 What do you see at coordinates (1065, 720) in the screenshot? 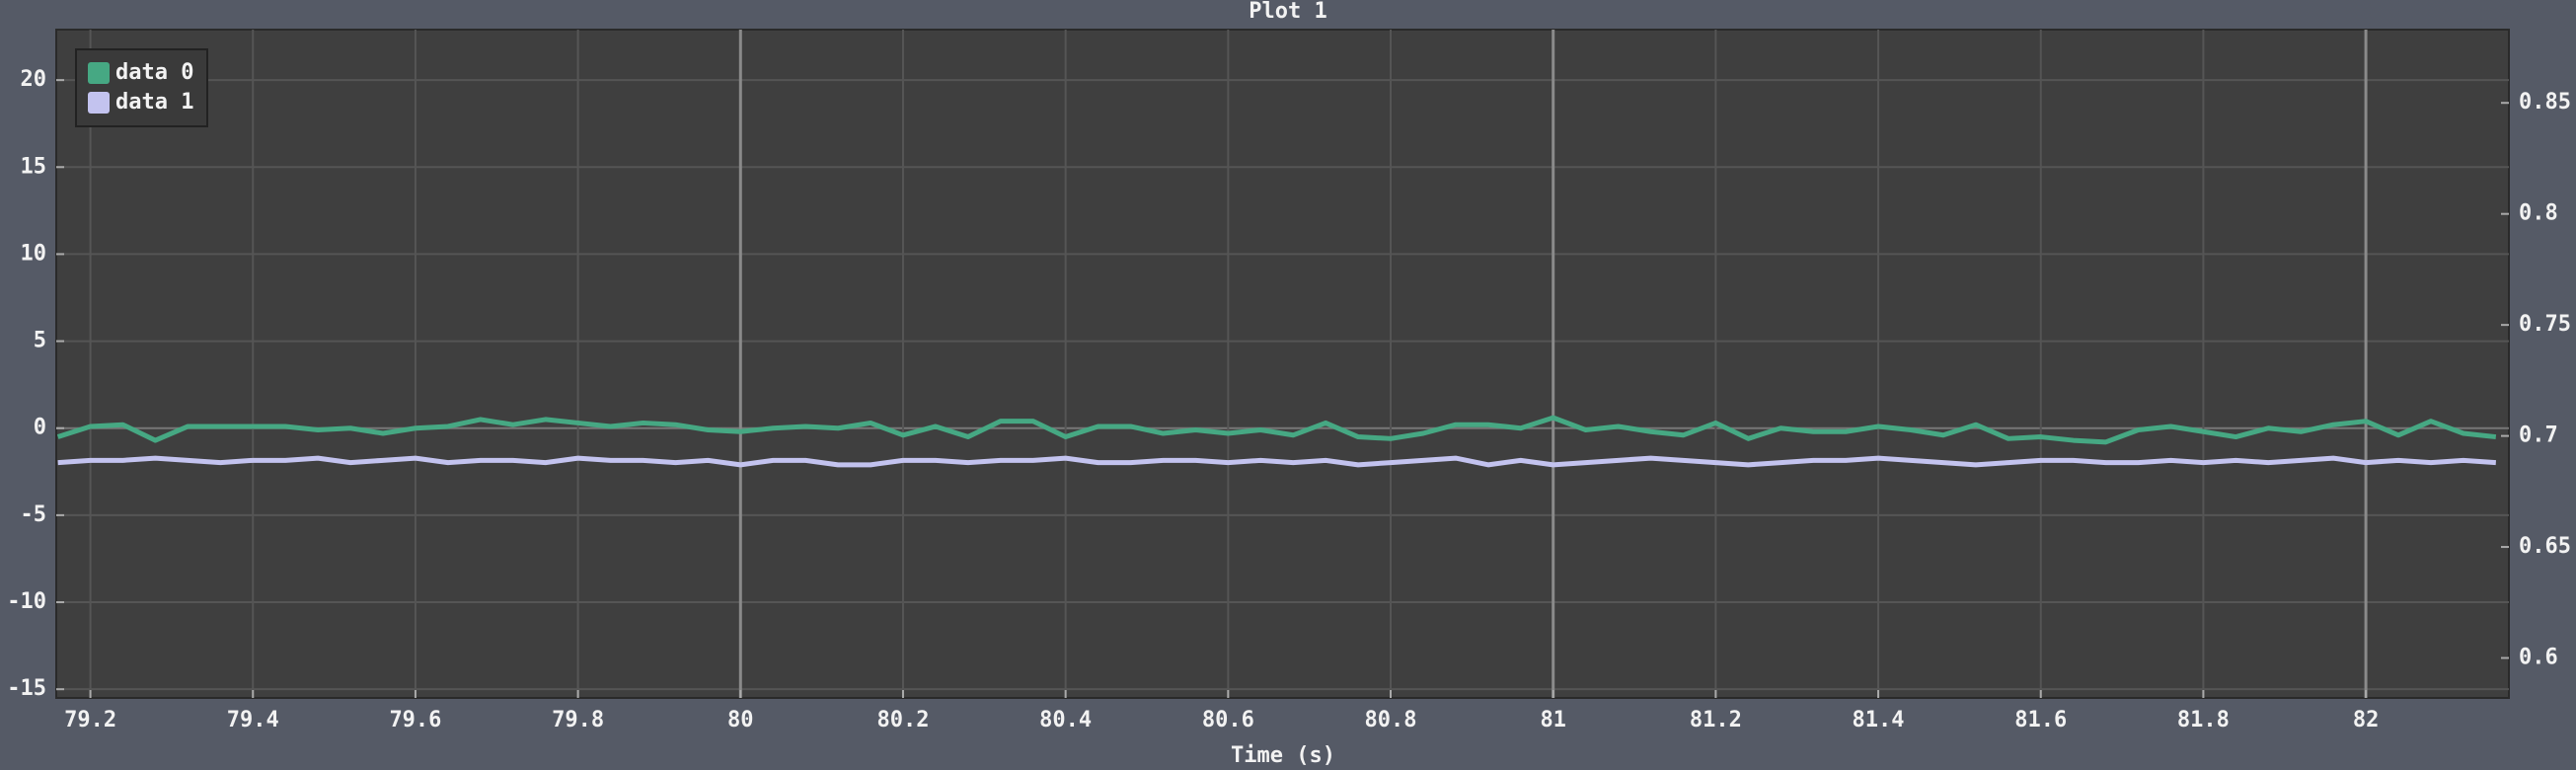
I see `x-tick-label: 80.4` at bounding box center [1065, 720].